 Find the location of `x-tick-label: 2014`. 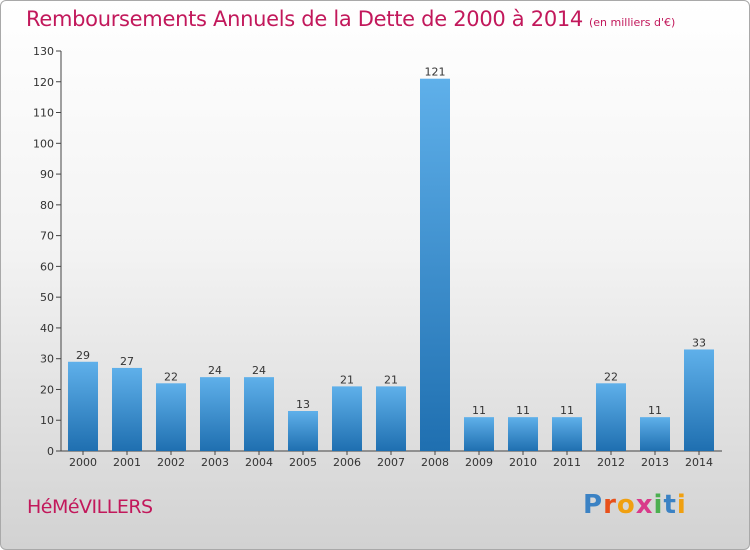

x-tick-label: 2014 is located at coordinates (699, 462).